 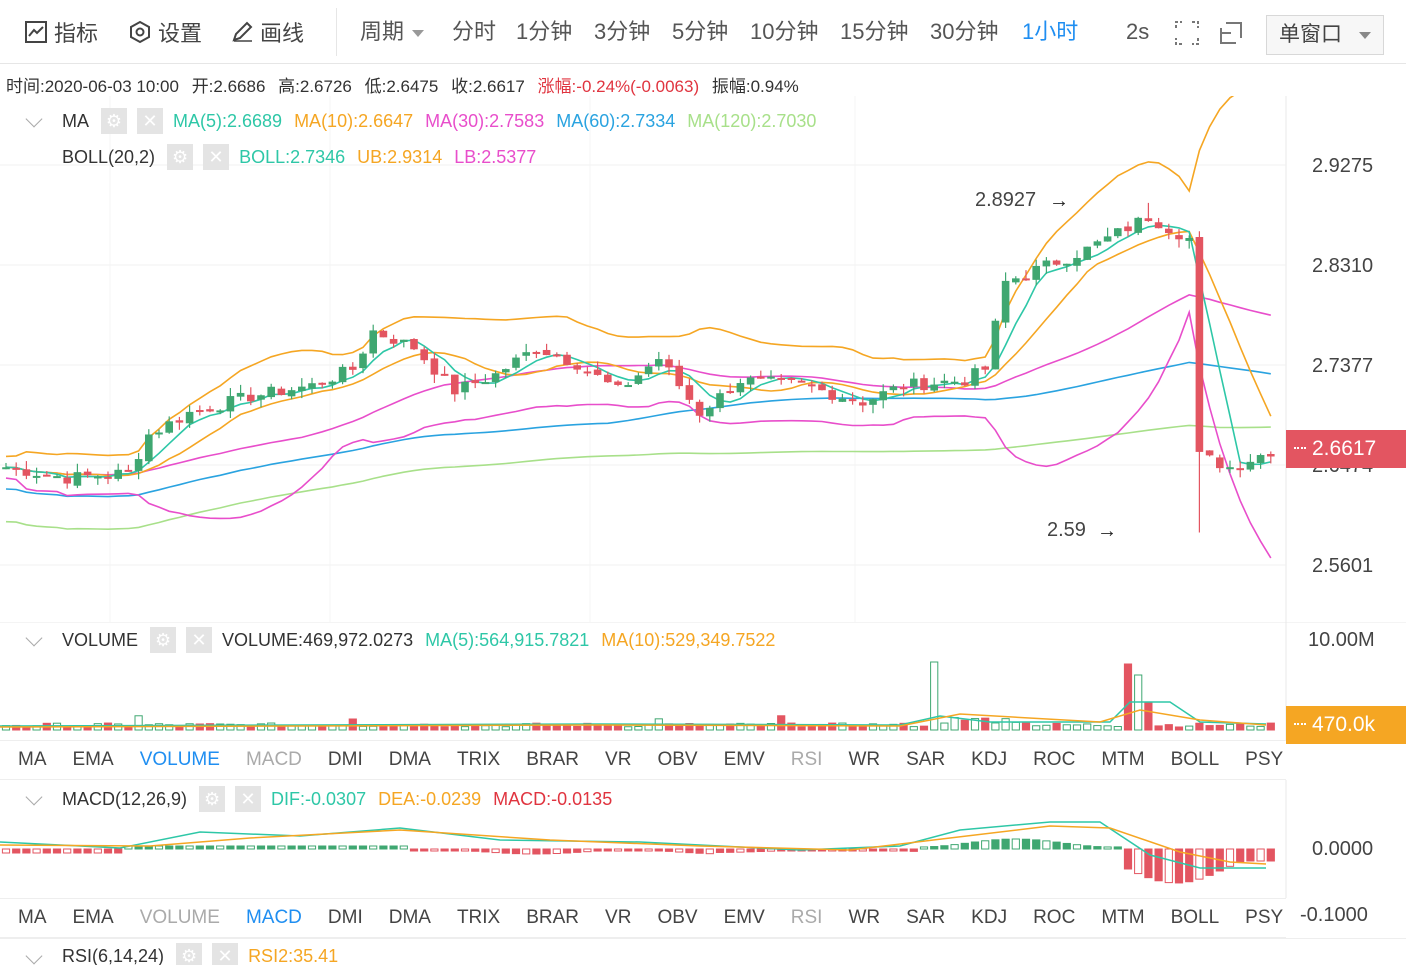 What do you see at coordinates (1187, 33) in the screenshot?
I see `fullscreen-icon` at bounding box center [1187, 33].